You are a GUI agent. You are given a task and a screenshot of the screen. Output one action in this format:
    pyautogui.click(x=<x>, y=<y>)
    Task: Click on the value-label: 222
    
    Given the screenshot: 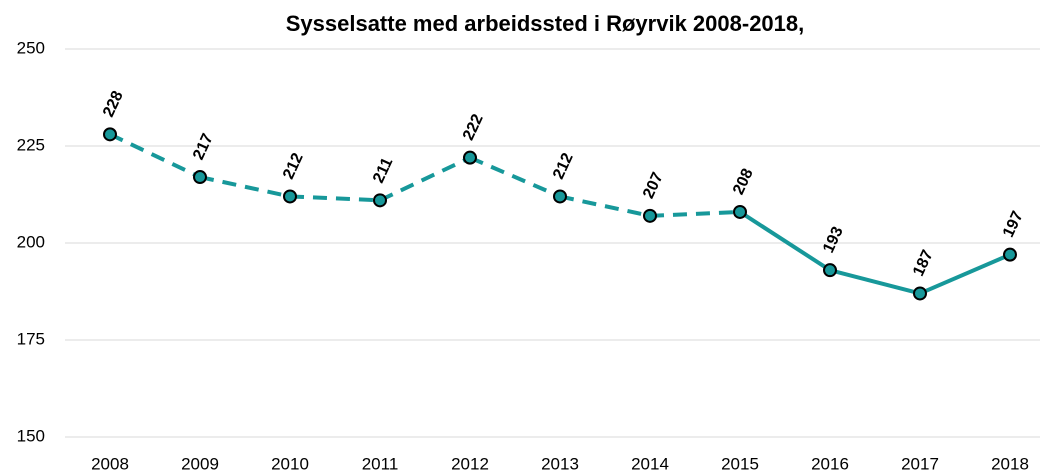 What is the action you would take?
    pyautogui.click(x=473, y=127)
    